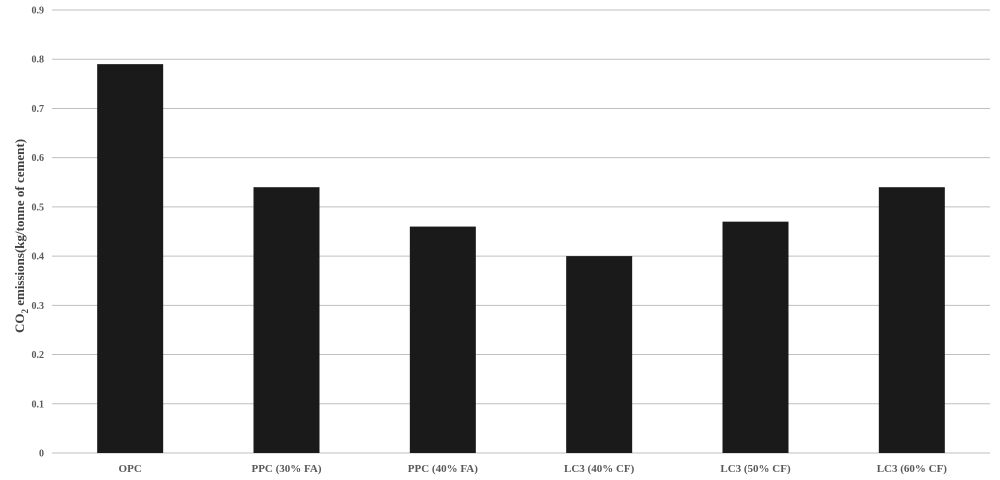 The height and width of the screenshot is (480, 1000). Describe the element at coordinates (38, 207) in the screenshot. I see `y-tick-label: 0.5` at that location.